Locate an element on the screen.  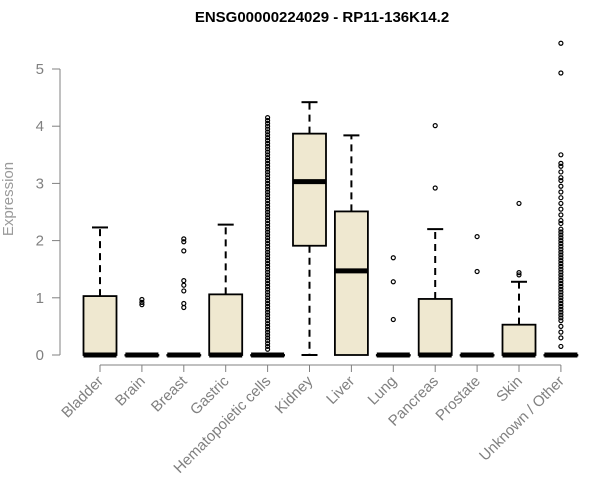
box-lung is located at coordinates (393, 306).